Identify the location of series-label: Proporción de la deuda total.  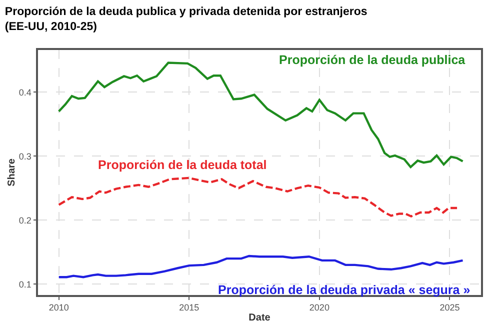
(182, 165).